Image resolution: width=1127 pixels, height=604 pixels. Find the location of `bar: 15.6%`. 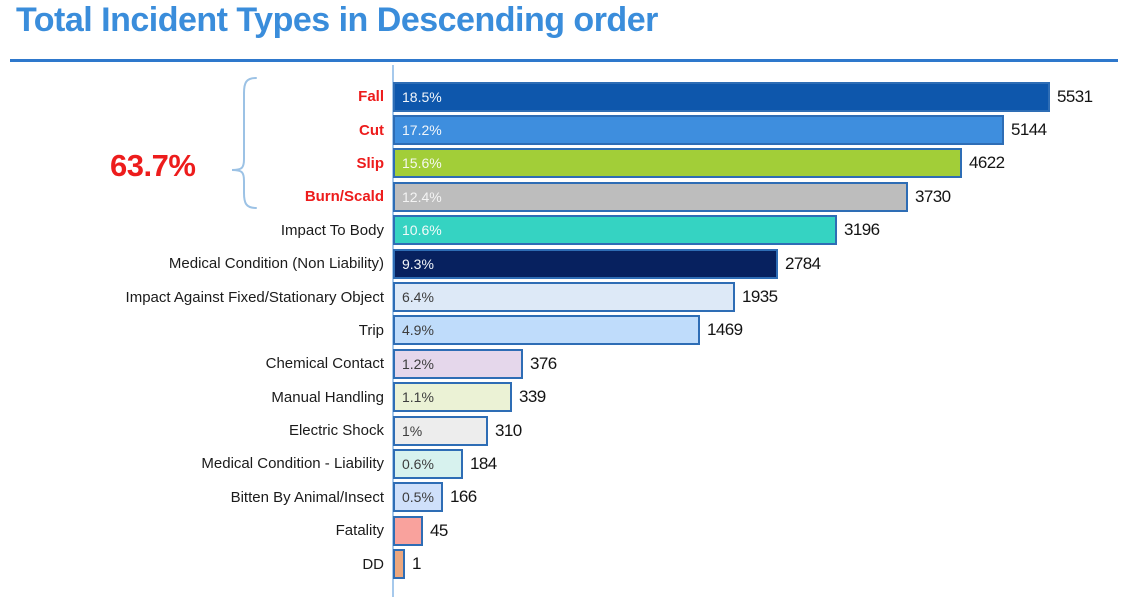

bar: 15.6% is located at coordinates (677, 163).